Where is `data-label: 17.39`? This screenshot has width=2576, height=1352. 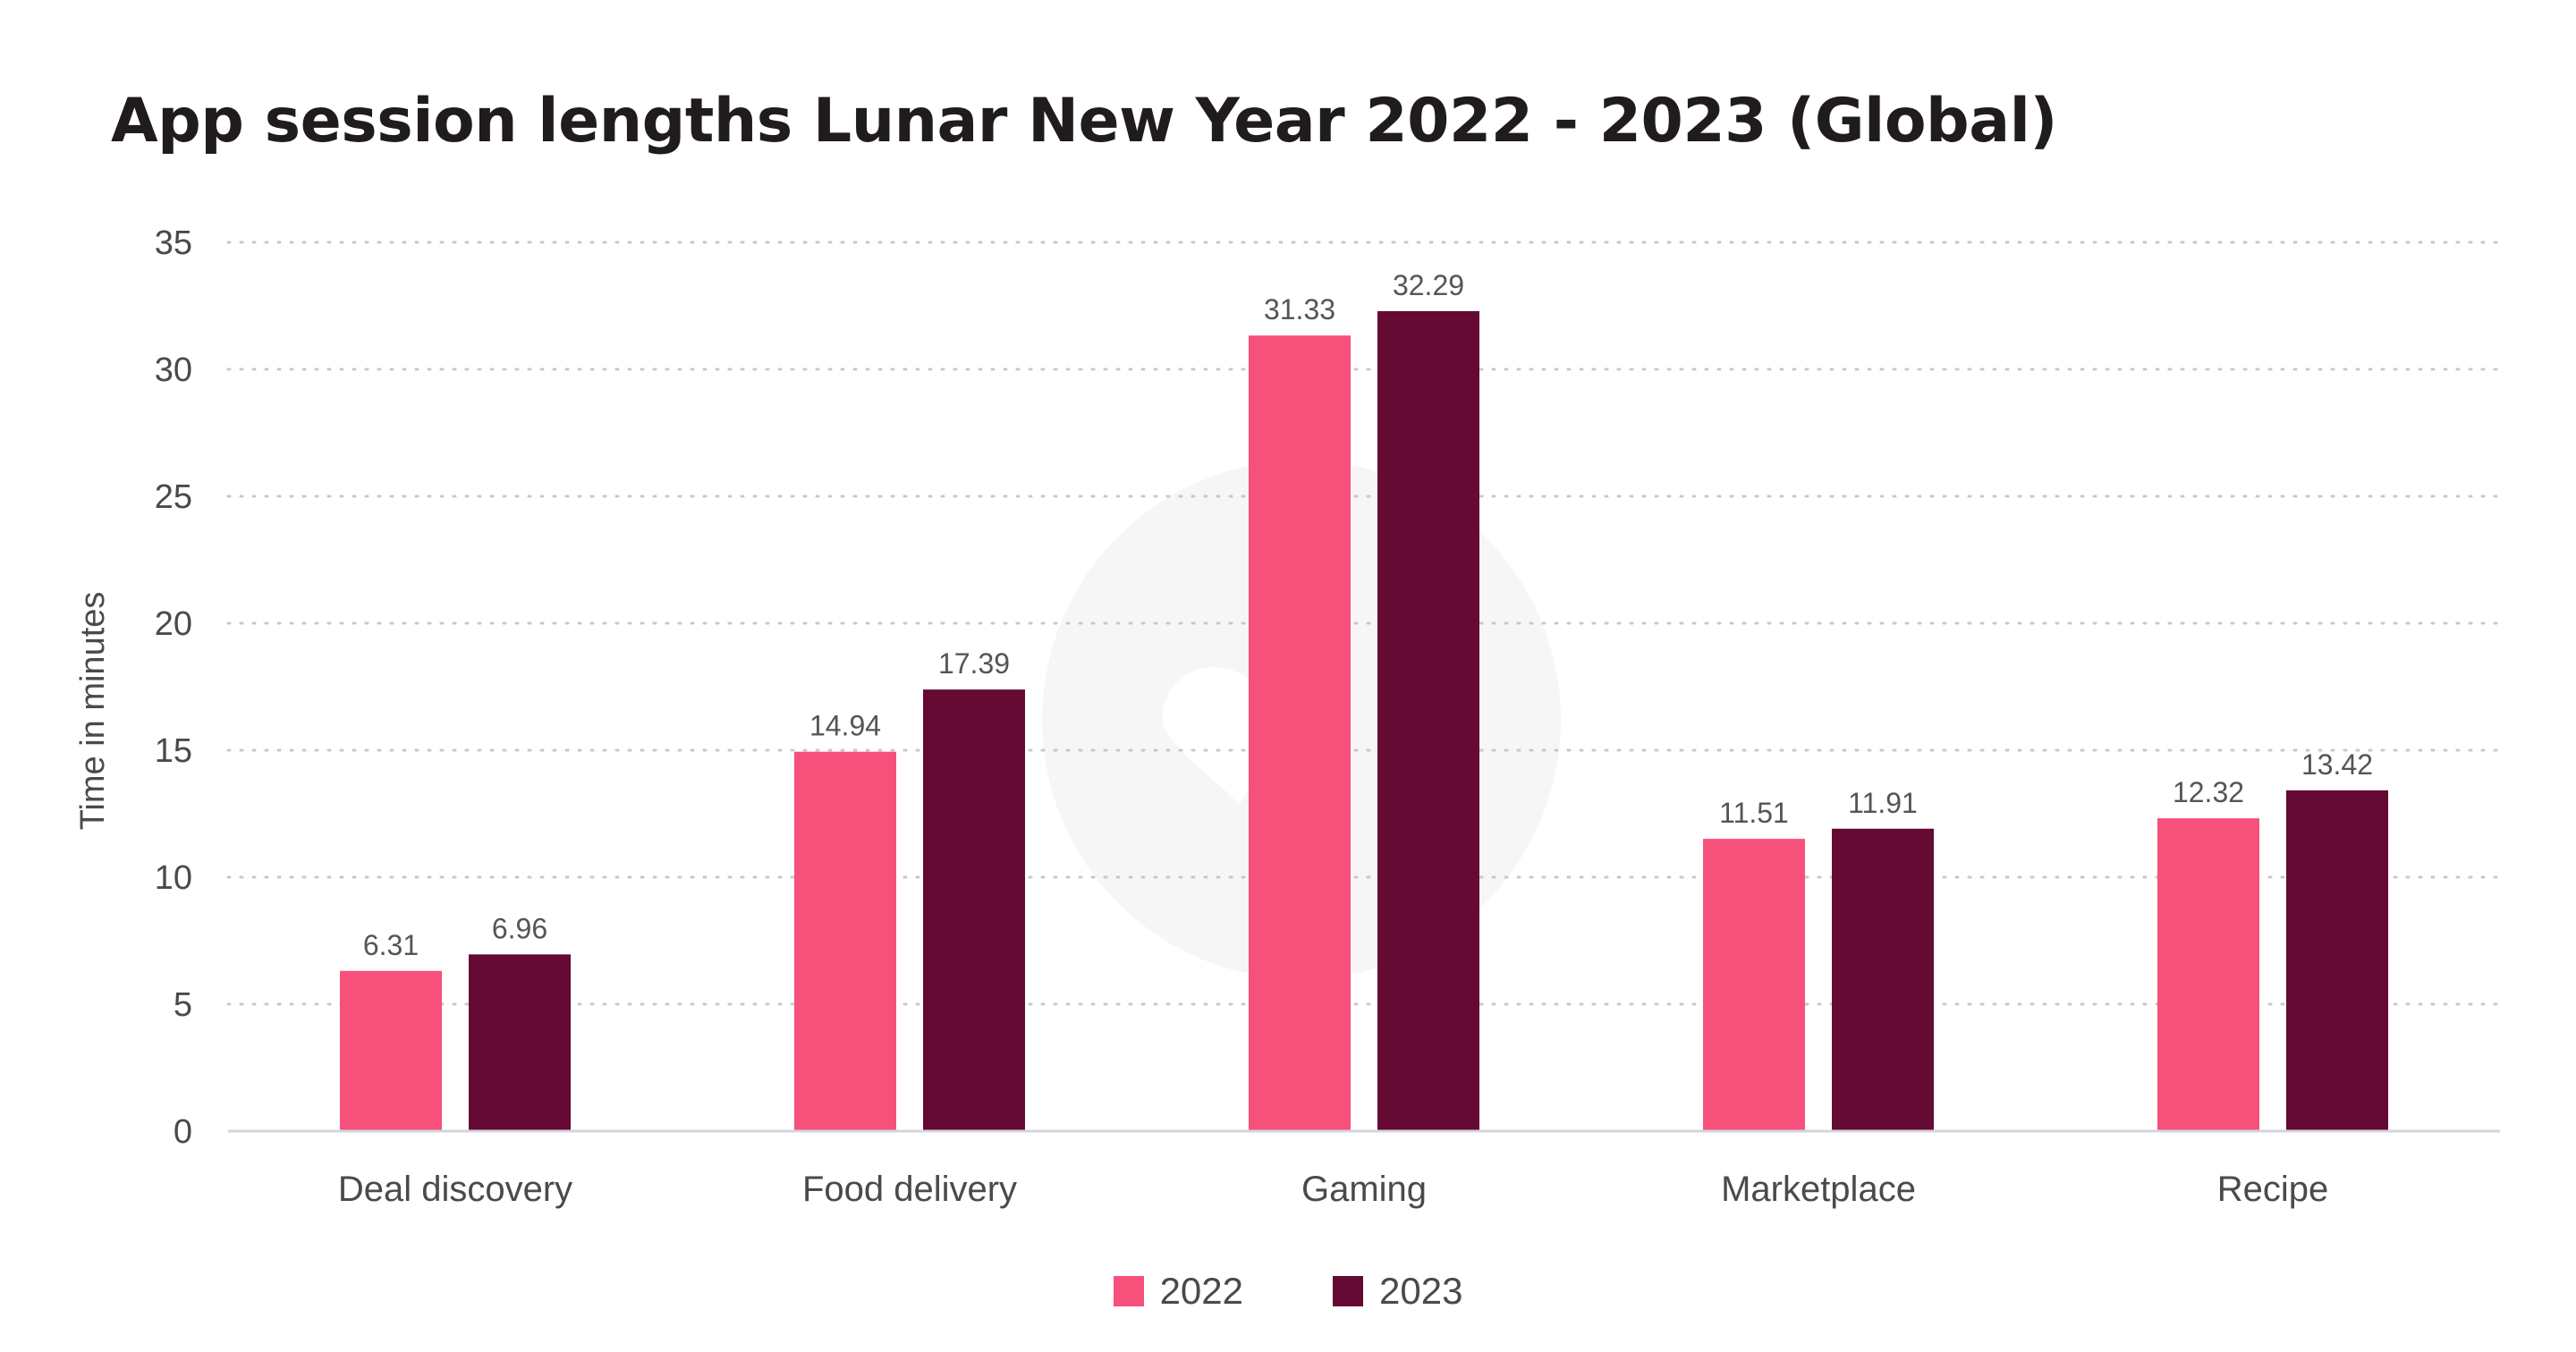 data-label: 17.39 is located at coordinates (974, 663).